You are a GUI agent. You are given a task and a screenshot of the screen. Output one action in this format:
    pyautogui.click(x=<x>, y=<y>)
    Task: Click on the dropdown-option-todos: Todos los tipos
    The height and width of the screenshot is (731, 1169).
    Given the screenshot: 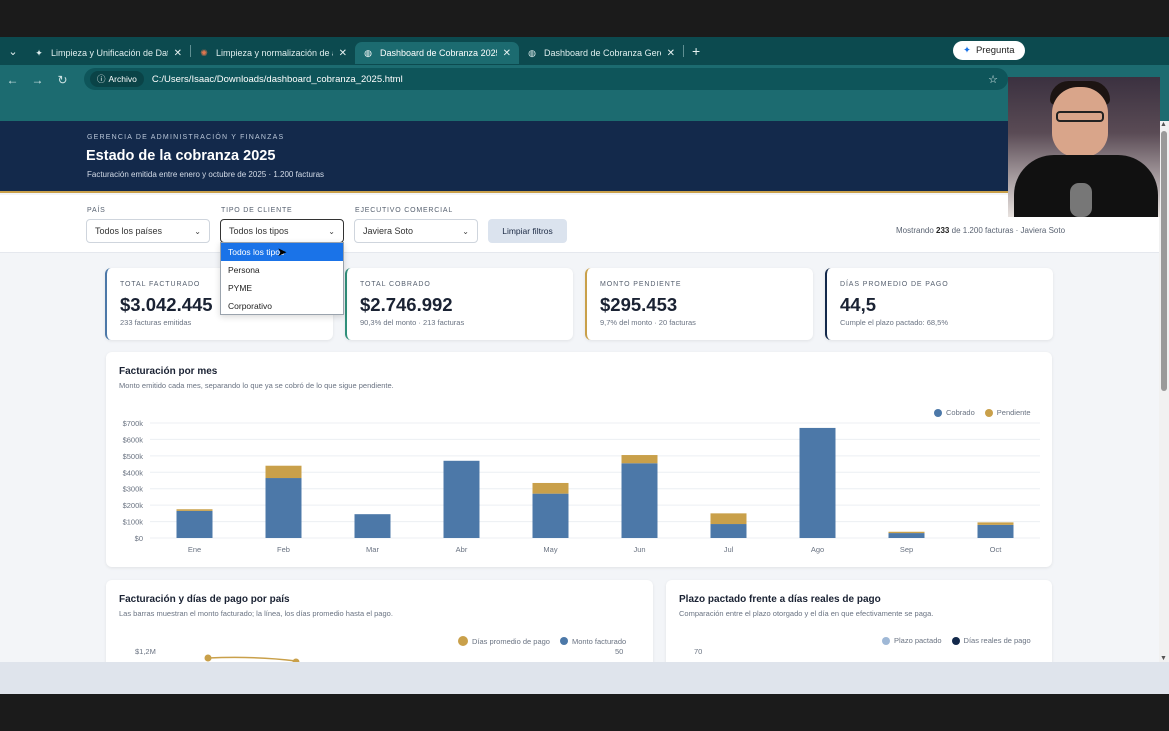 What is the action you would take?
    pyautogui.click(x=282, y=252)
    